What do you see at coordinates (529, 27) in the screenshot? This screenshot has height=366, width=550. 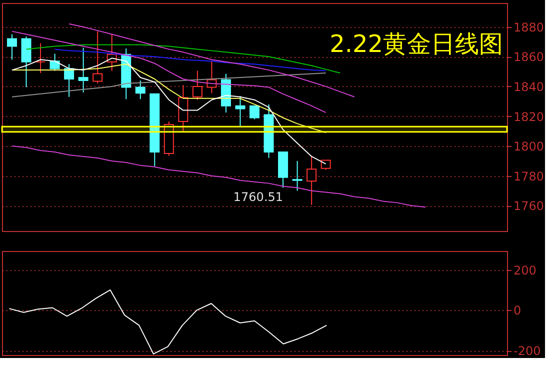 I see `y-tick-label: 1880` at bounding box center [529, 27].